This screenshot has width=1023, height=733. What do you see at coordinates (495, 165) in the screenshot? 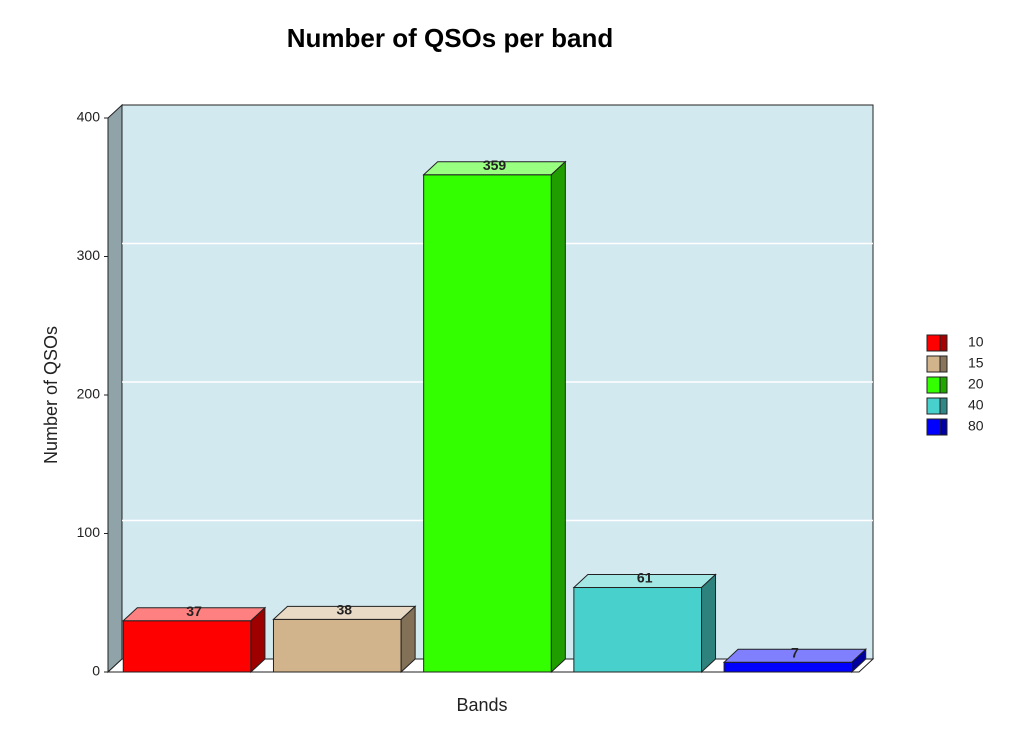
I see `value-label: 359` at bounding box center [495, 165].